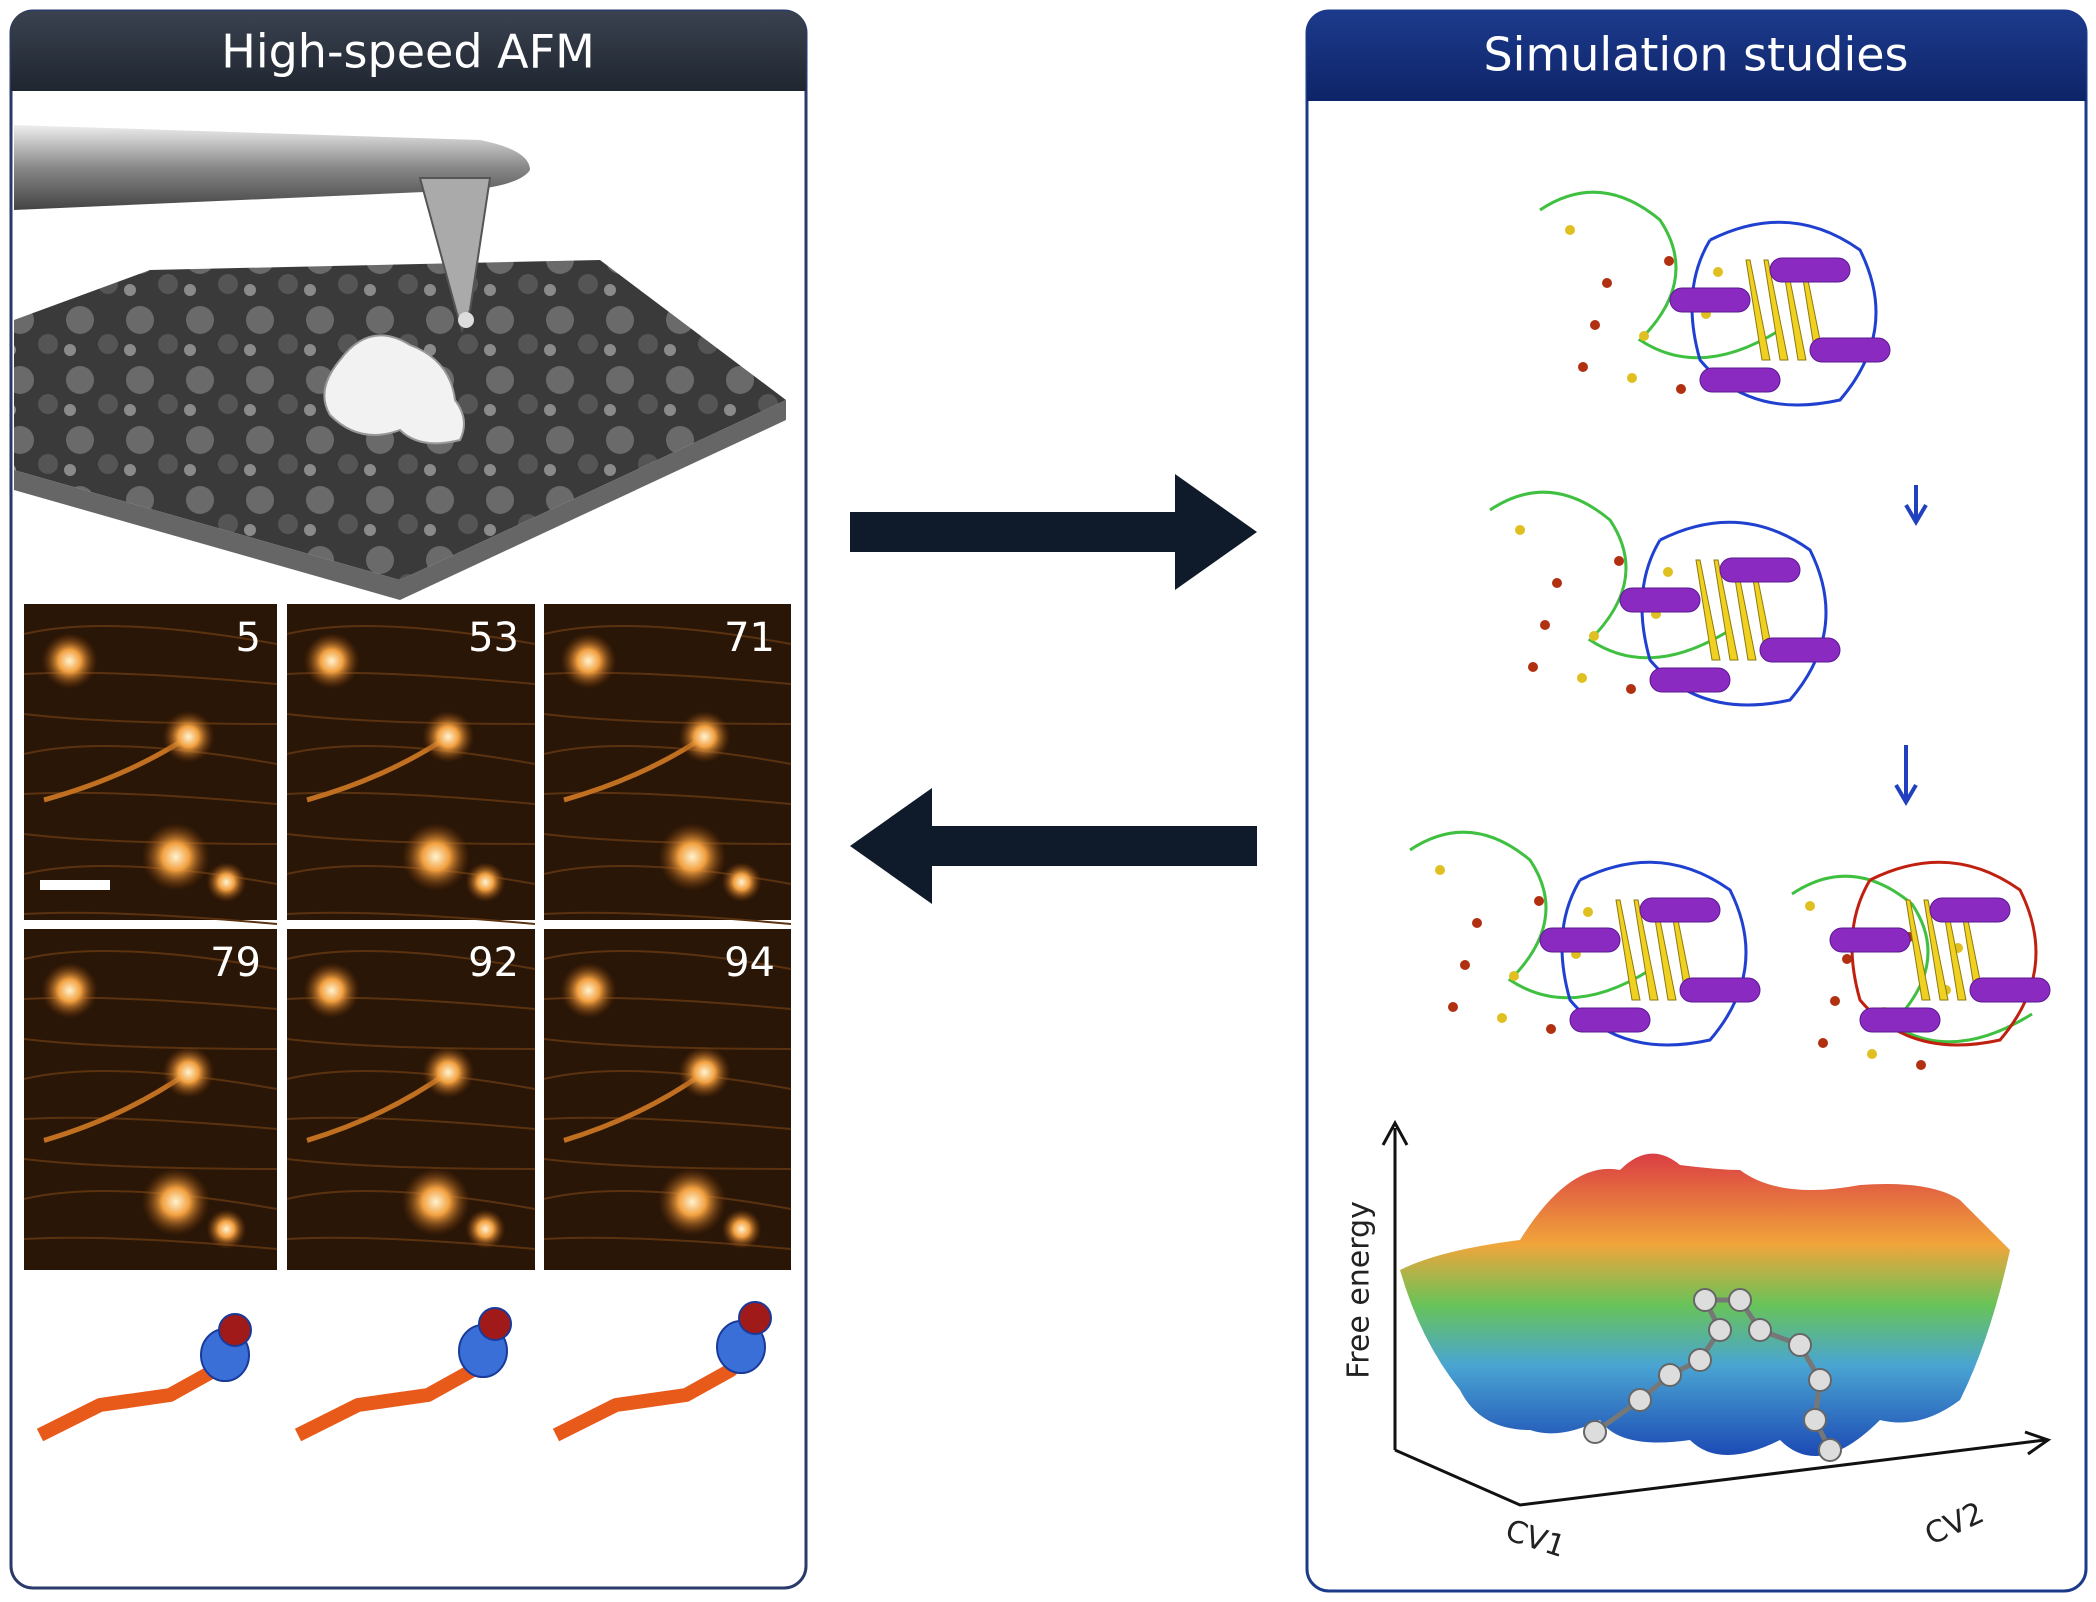  Describe the element at coordinates (749, 963) in the screenshot. I see `frame-number: 94` at that location.